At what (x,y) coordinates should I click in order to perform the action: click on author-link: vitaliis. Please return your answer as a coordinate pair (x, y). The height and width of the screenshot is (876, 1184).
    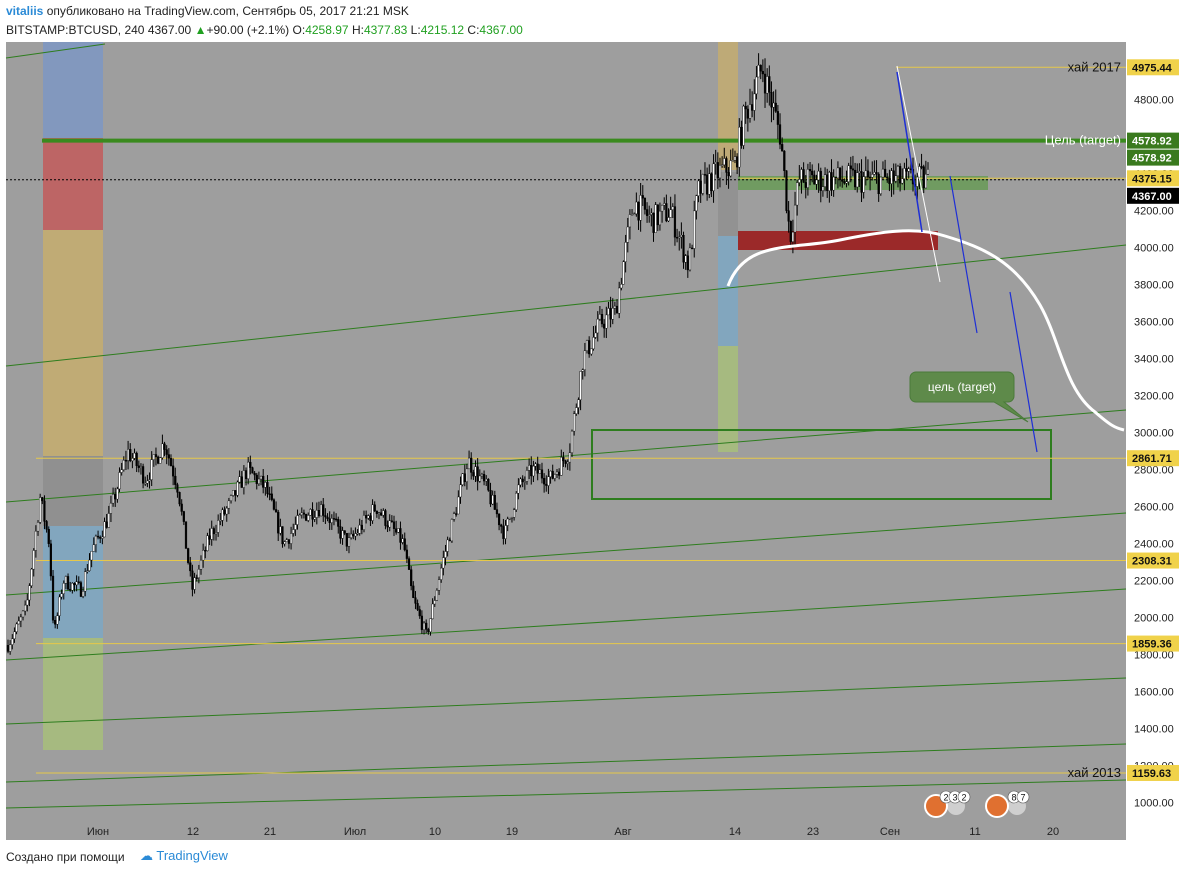
    Looking at the image, I should click on (25, 11).